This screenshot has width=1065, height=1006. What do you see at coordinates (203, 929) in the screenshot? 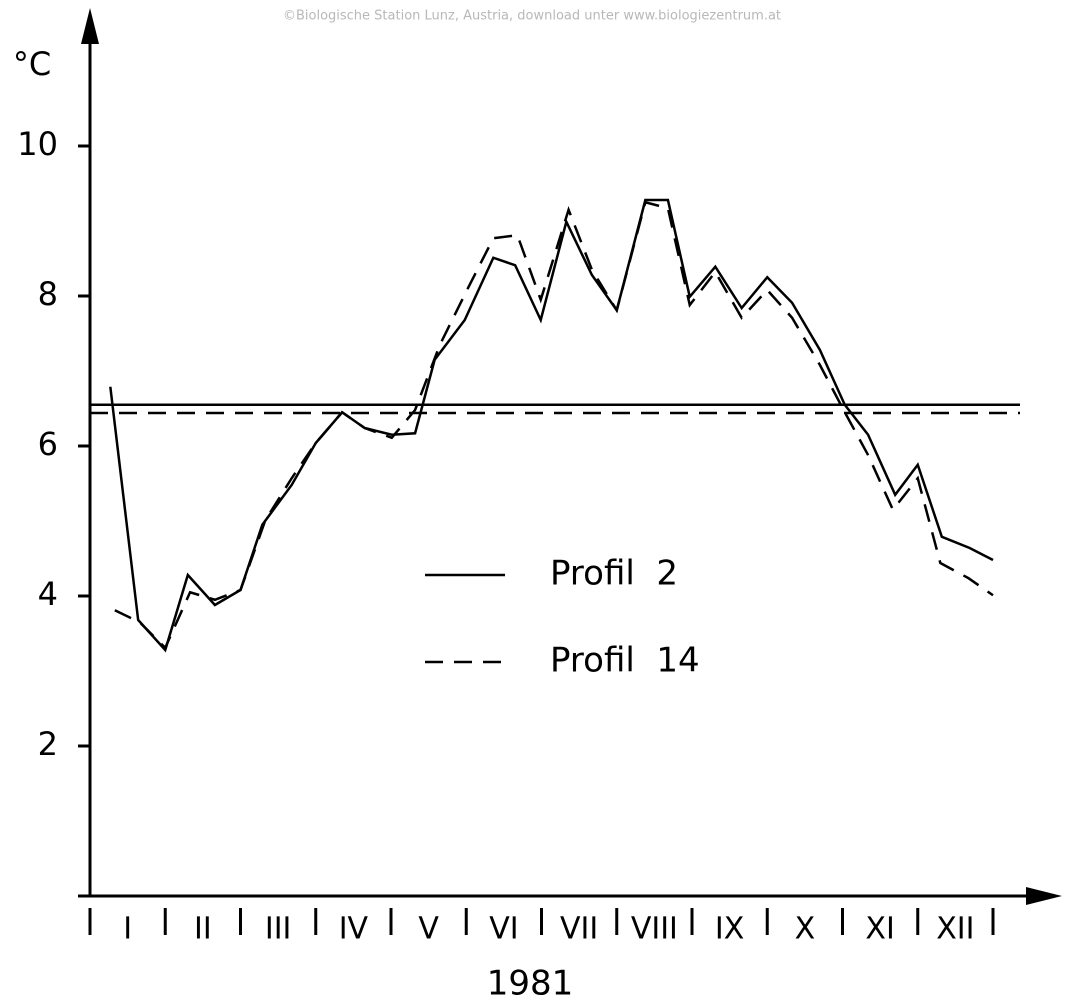
I see `x-tick-label: II` at bounding box center [203, 929].